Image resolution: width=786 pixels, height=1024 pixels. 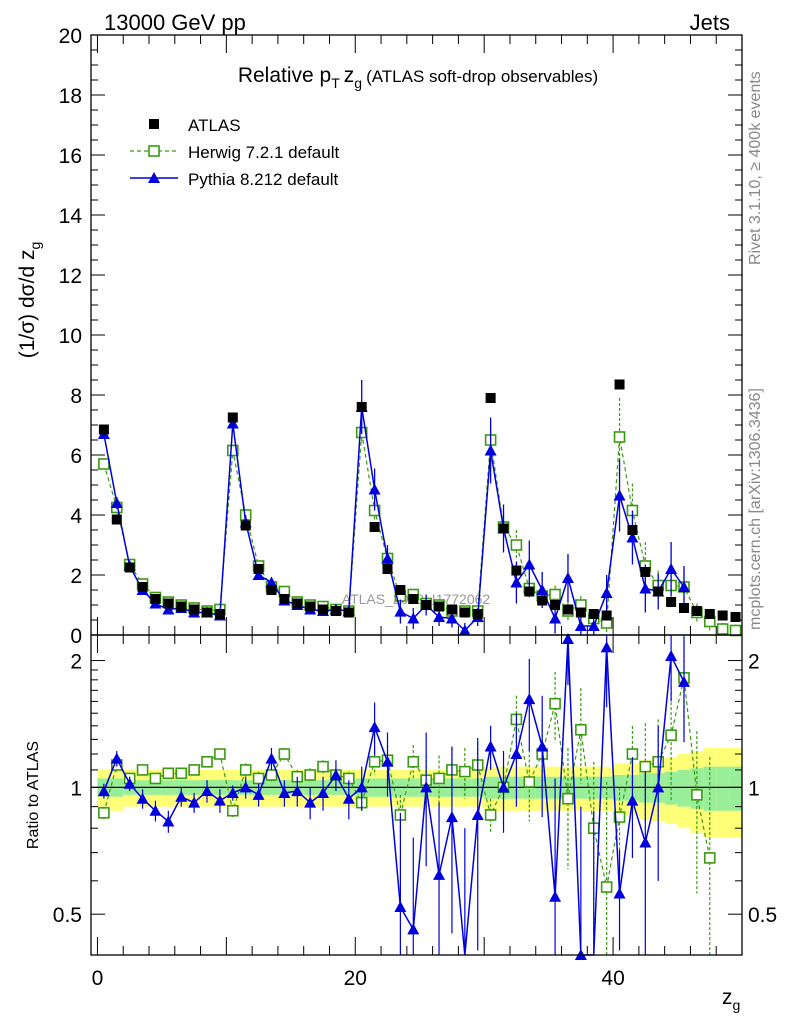 I want to click on y-tick-label: 12, so click(x=70, y=276).